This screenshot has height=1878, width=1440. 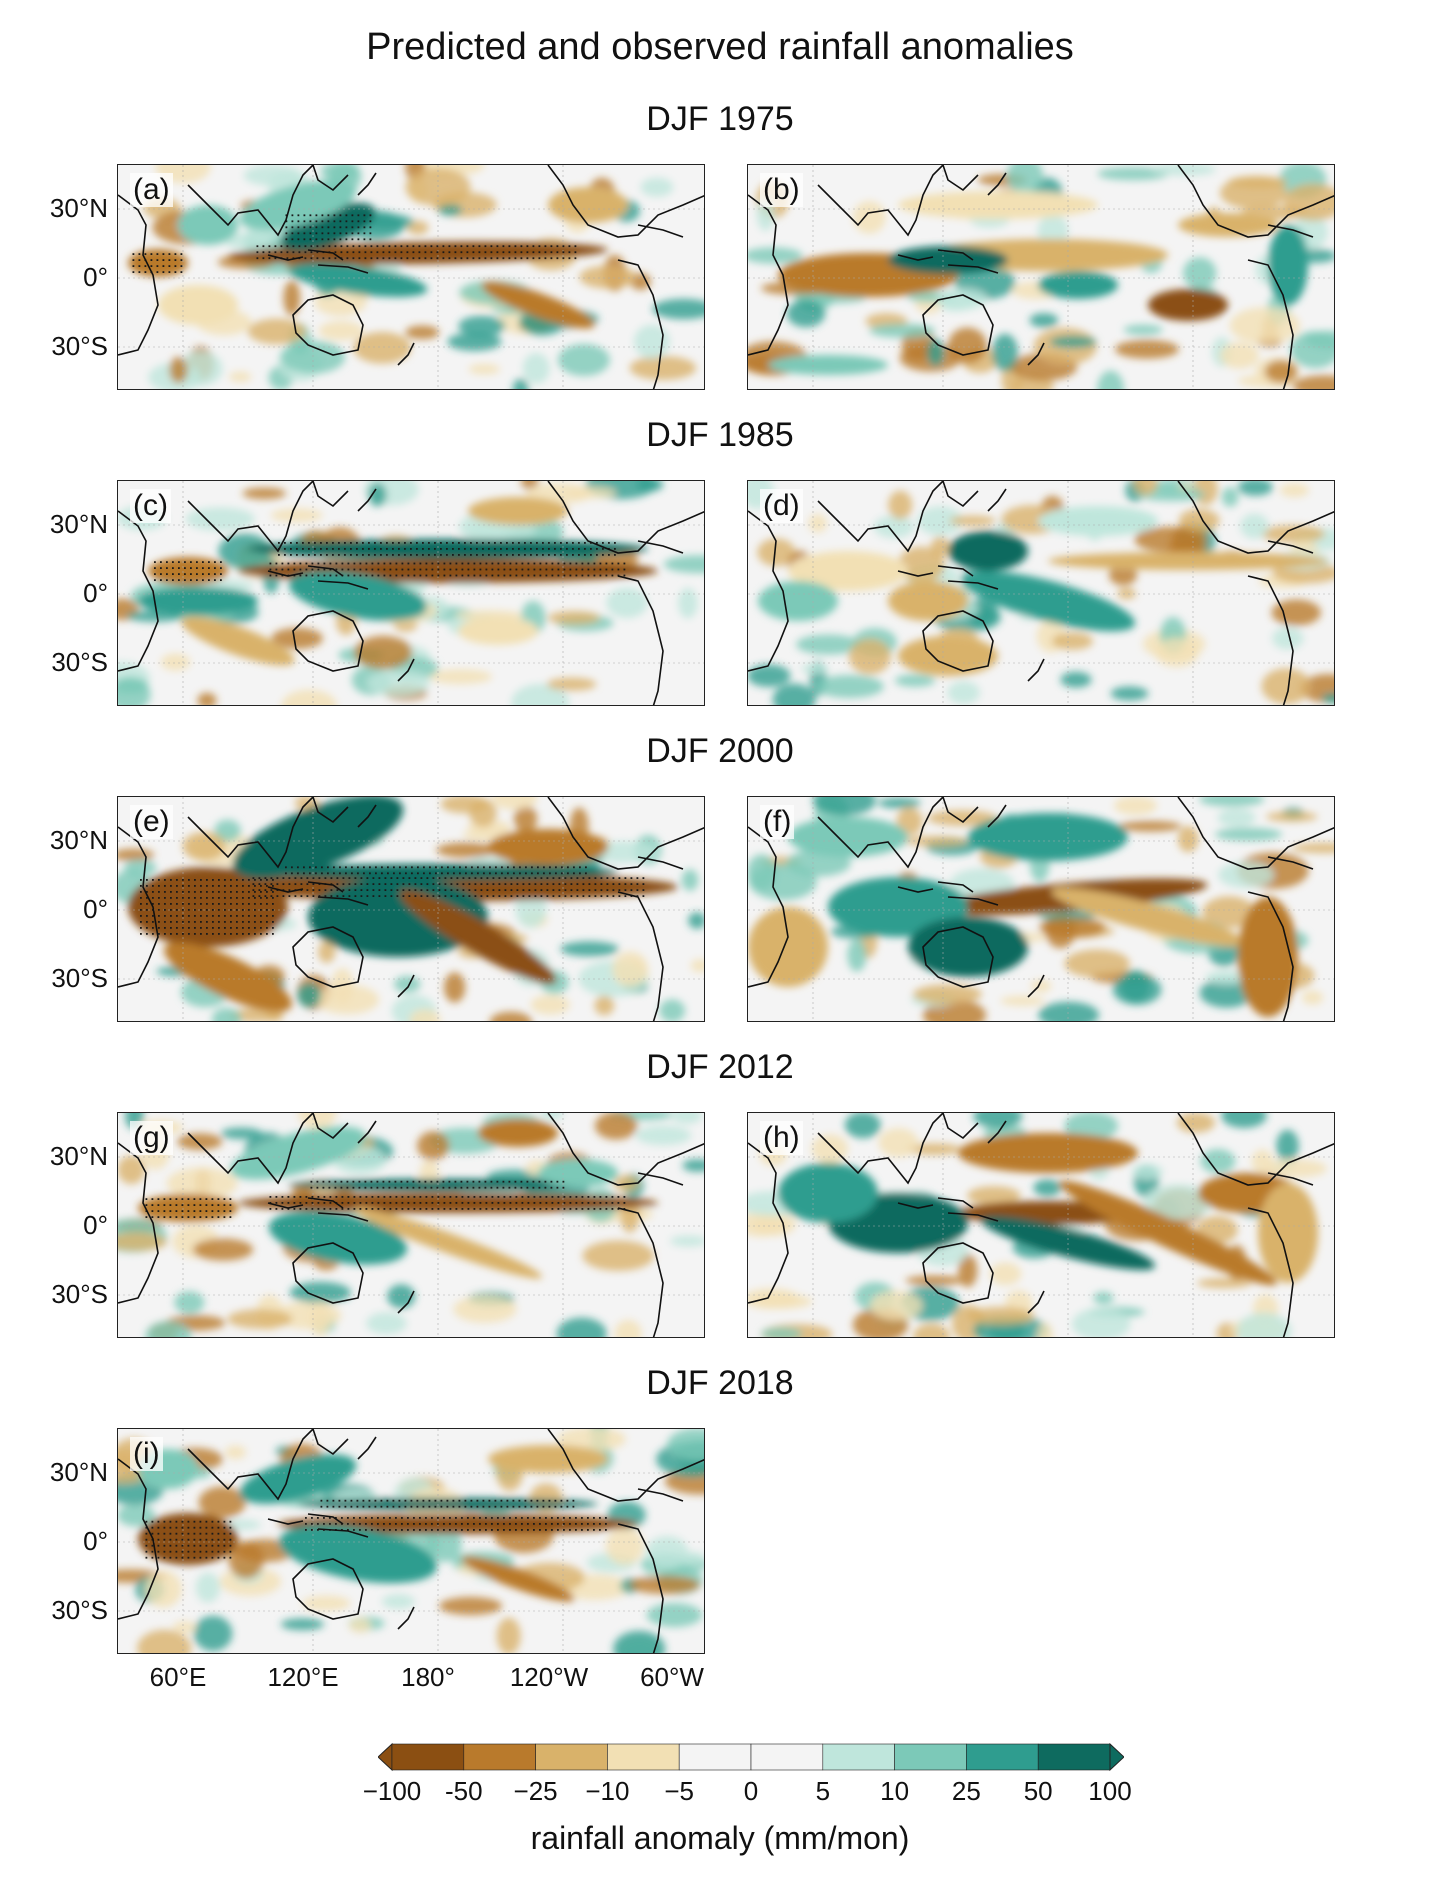 What do you see at coordinates (720, 1067) in the screenshot?
I see `row-title-2012: DJF 2012` at bounding box center [720, 1067].